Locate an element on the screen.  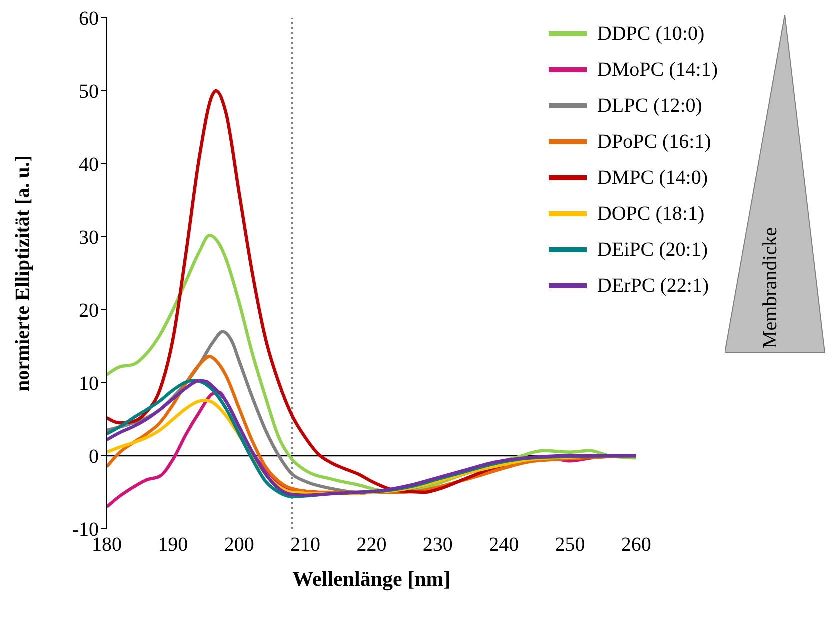
y-tick-label: 20 is located at coordinates (89, 311).